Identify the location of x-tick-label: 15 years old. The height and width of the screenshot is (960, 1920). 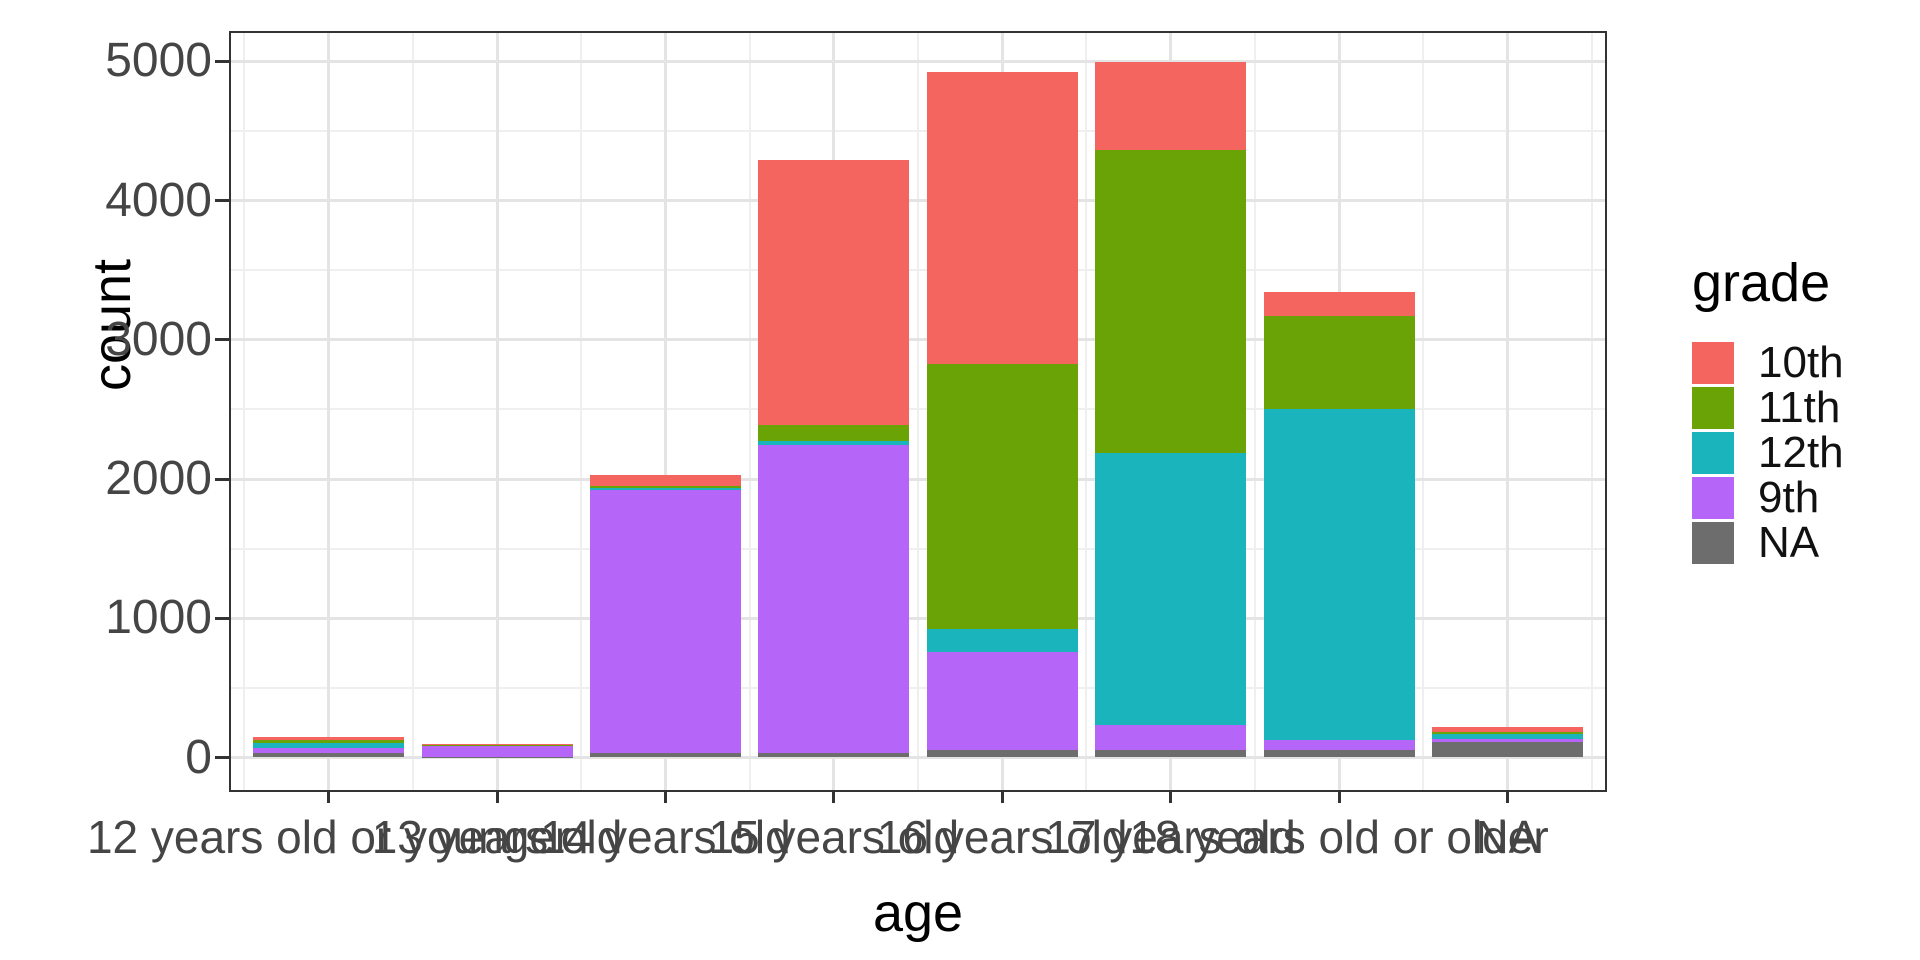
(834, 837).